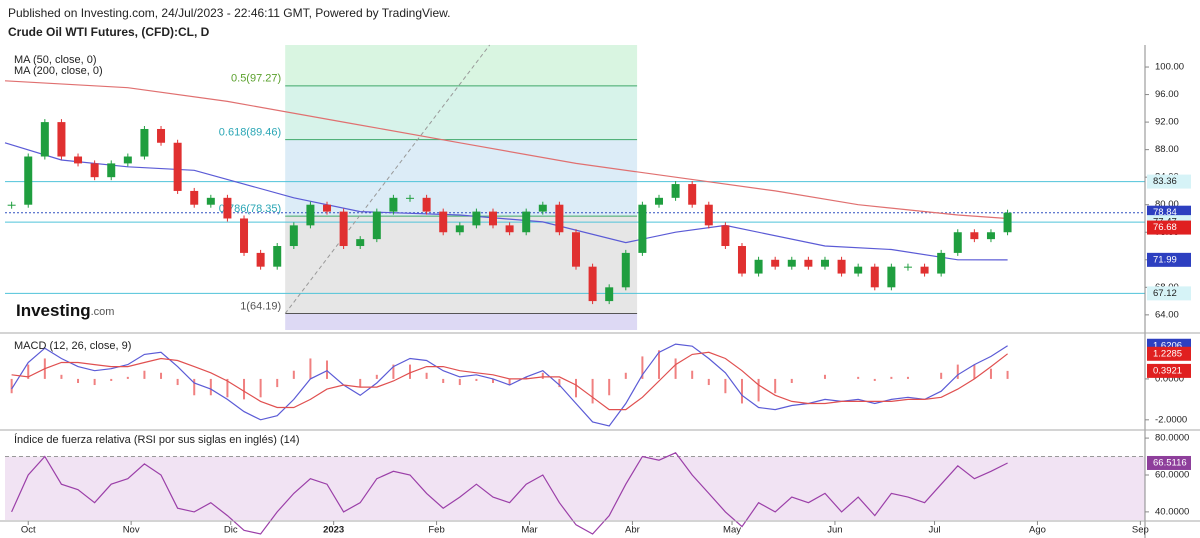 The height and width of the screenshot is (538, 1200). Describe the element at coordinates (53, 310) in the screenshot. I see `logo-text: Investing` at that location.